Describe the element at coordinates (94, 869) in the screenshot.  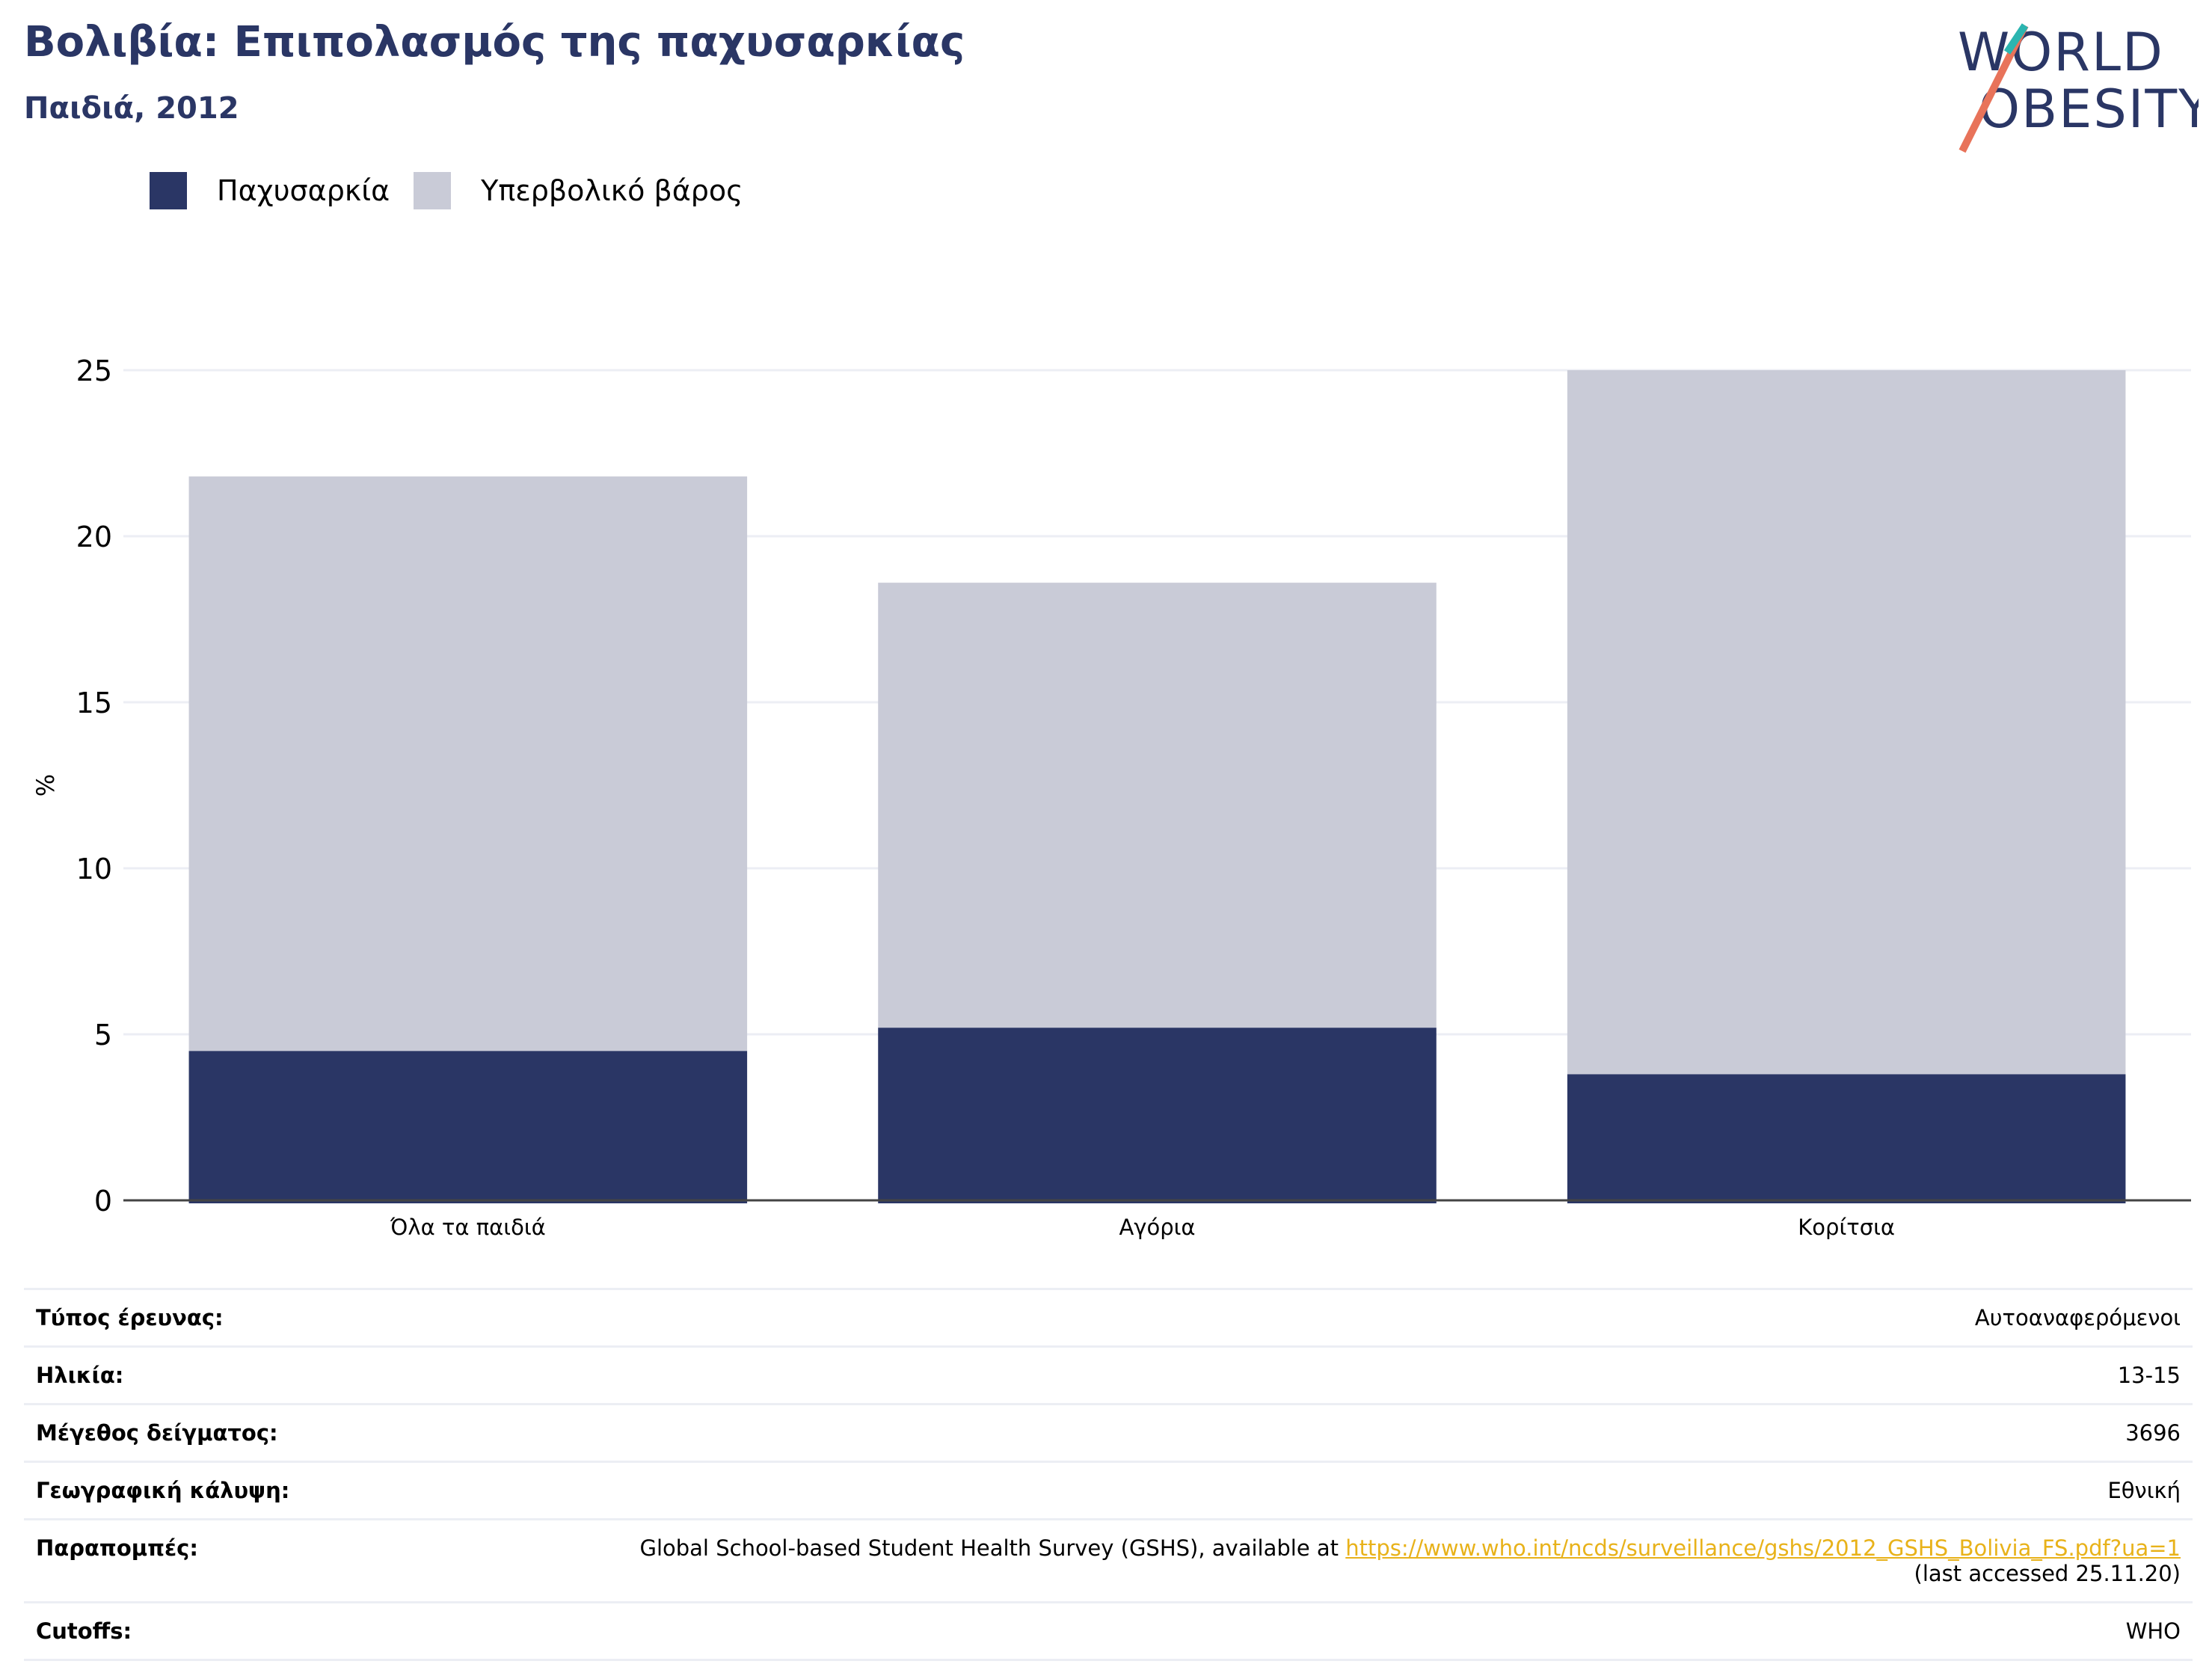
I see `y-tick-label: 10` at that location.